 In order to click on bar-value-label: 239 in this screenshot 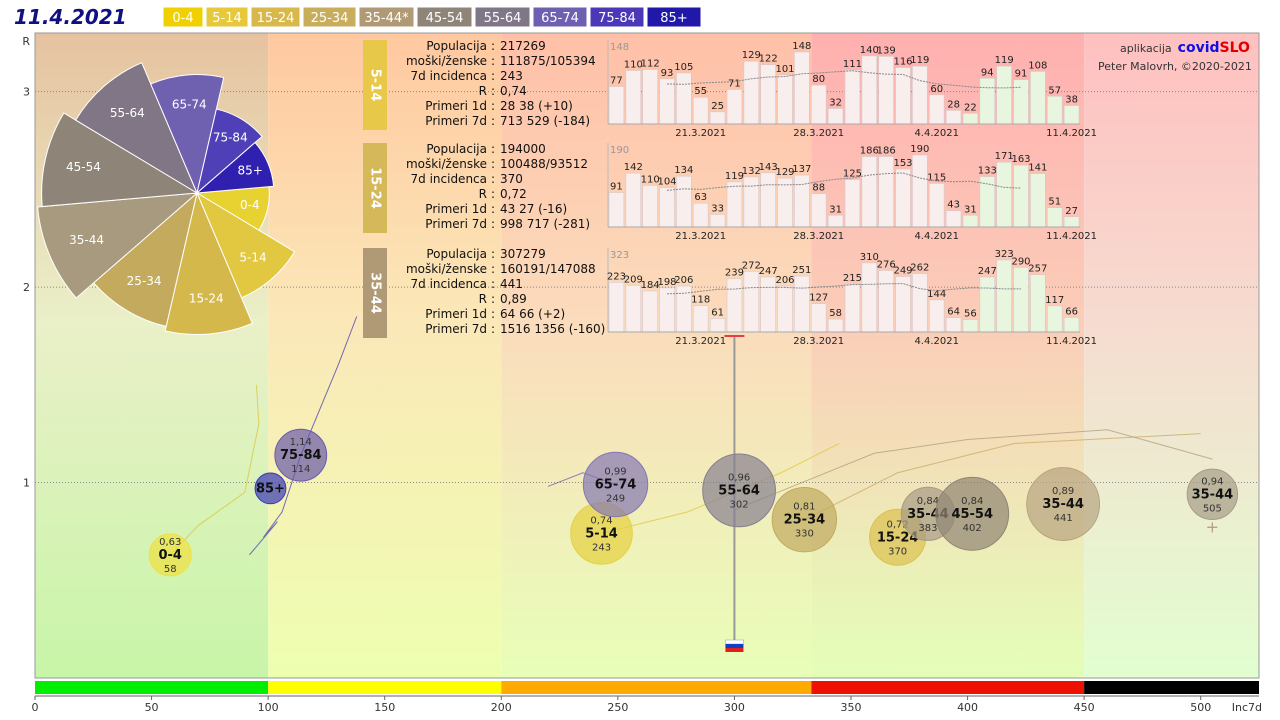, I will do `click(734, 273)`.